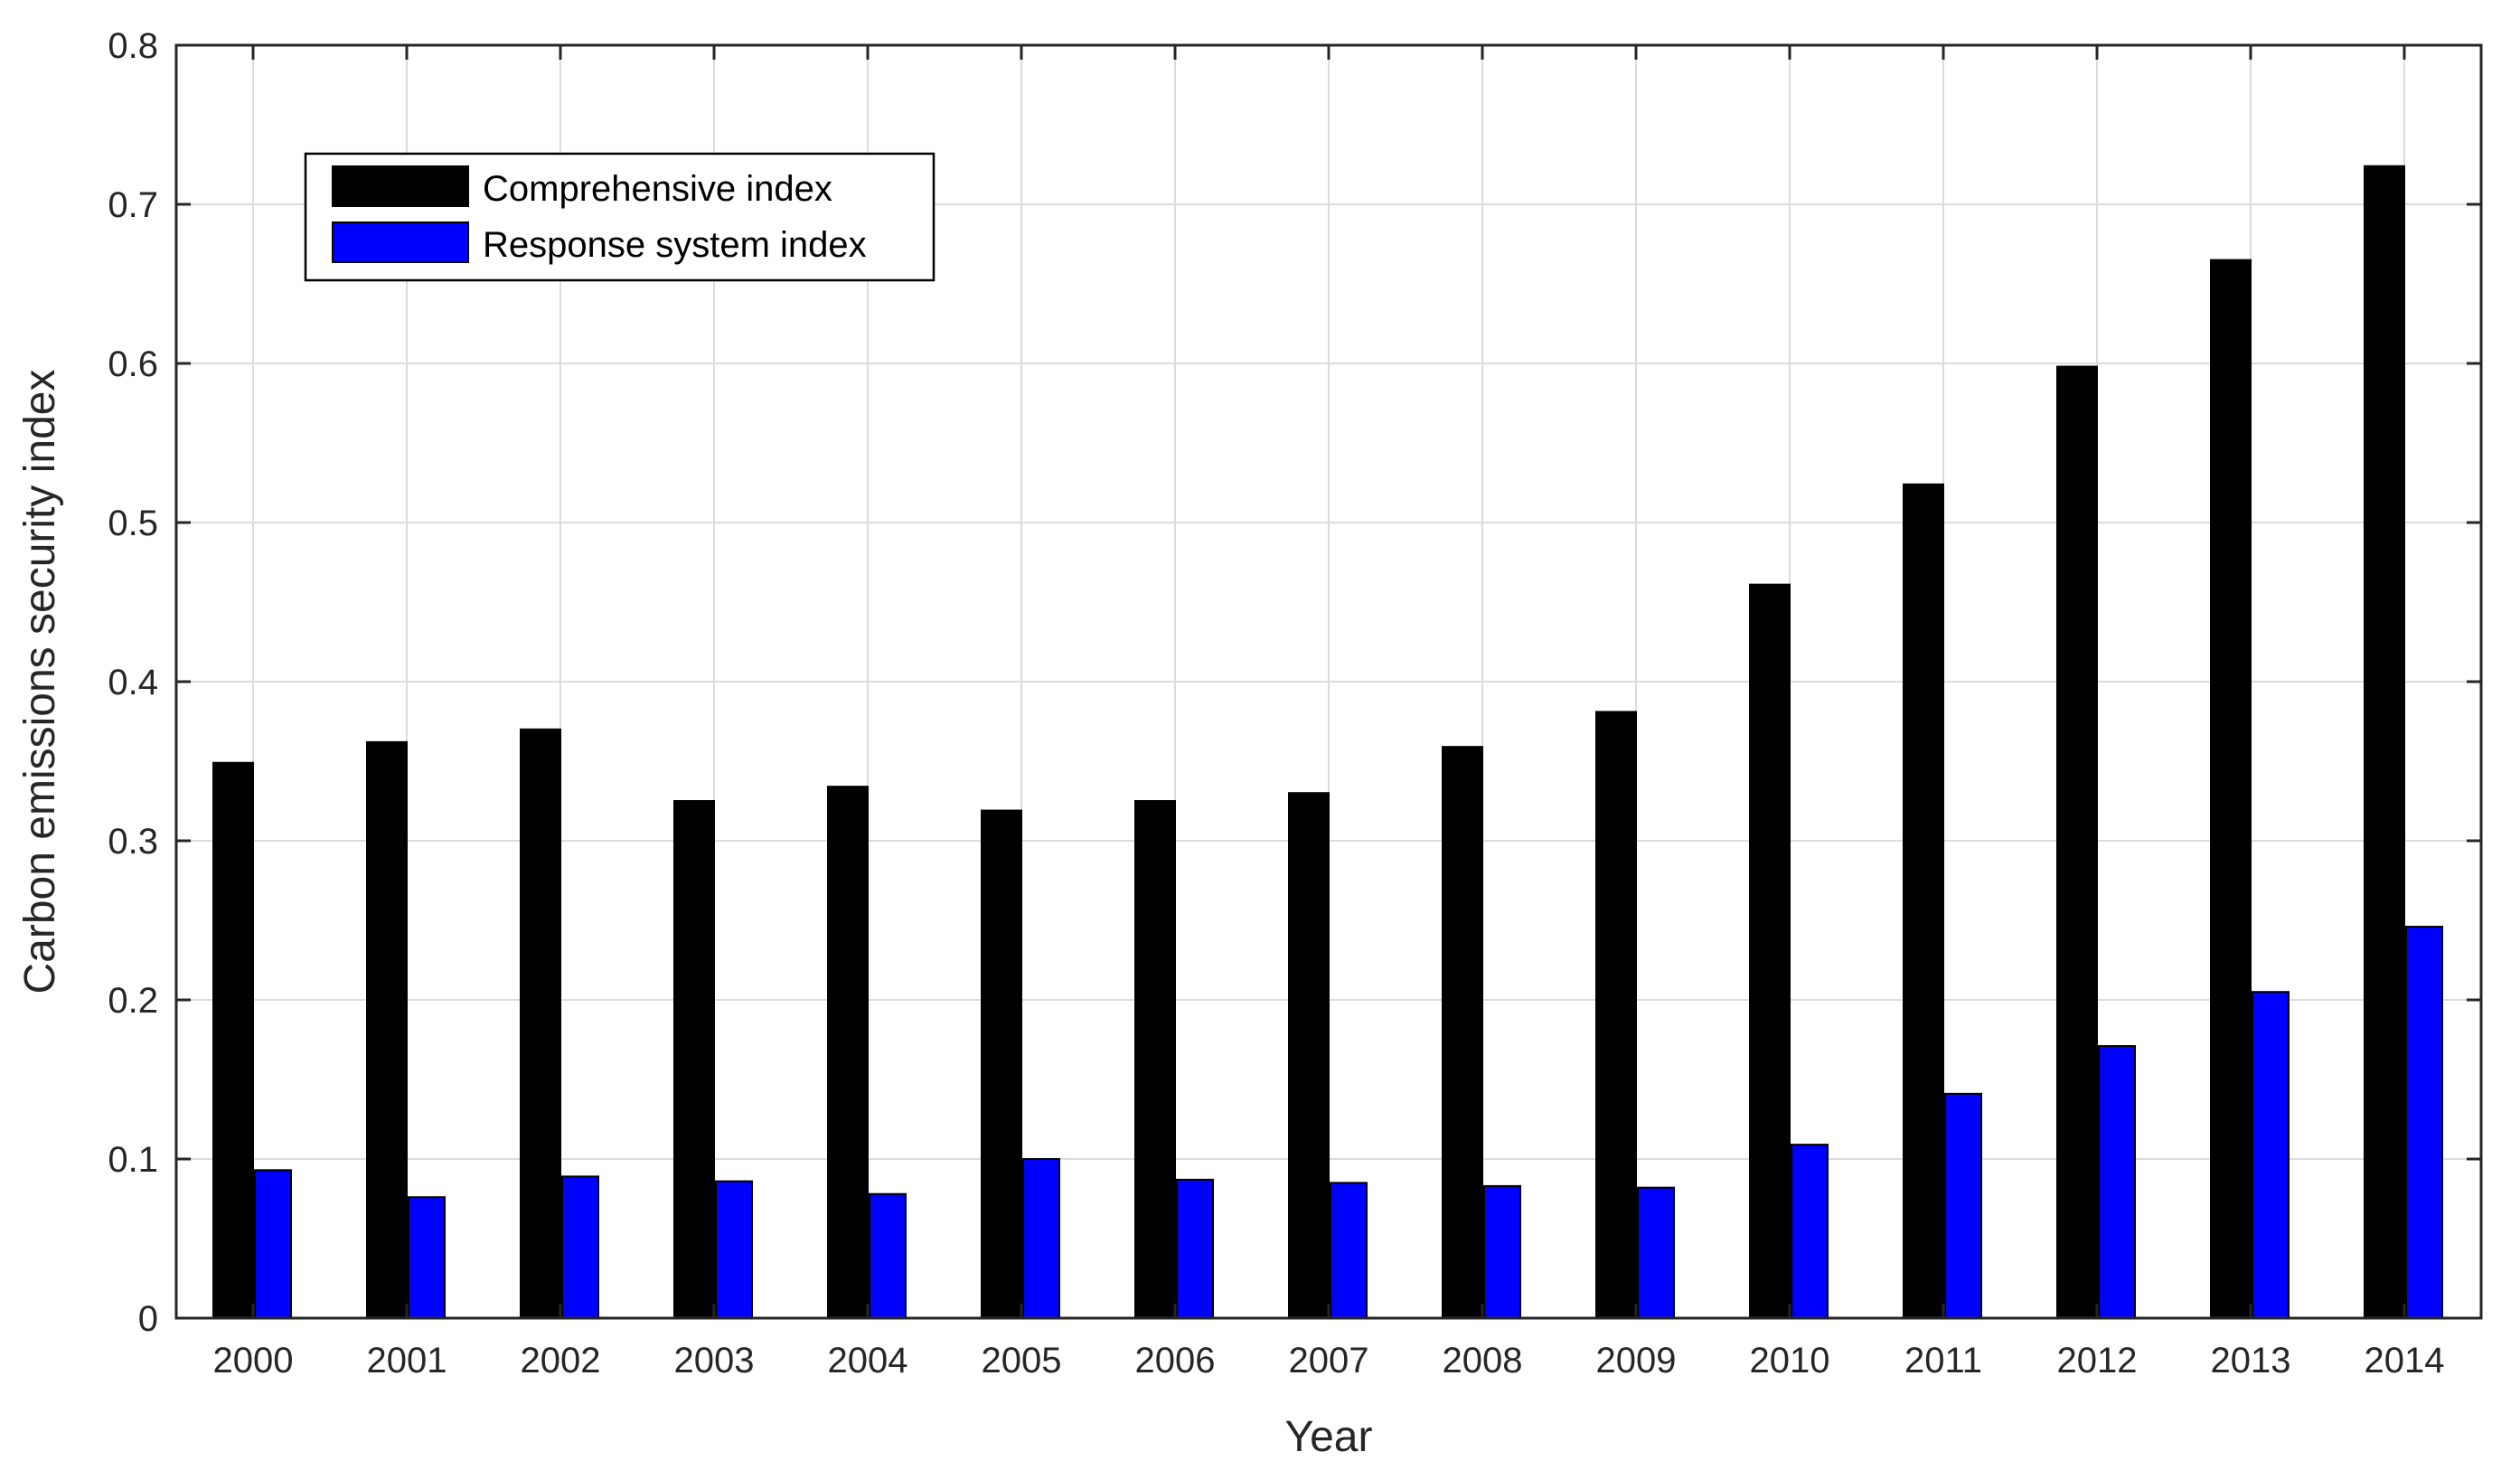 This screenshot has width=2520, height=1470. I want to click on x-tick-label: 2007, so click(1329, 1360).